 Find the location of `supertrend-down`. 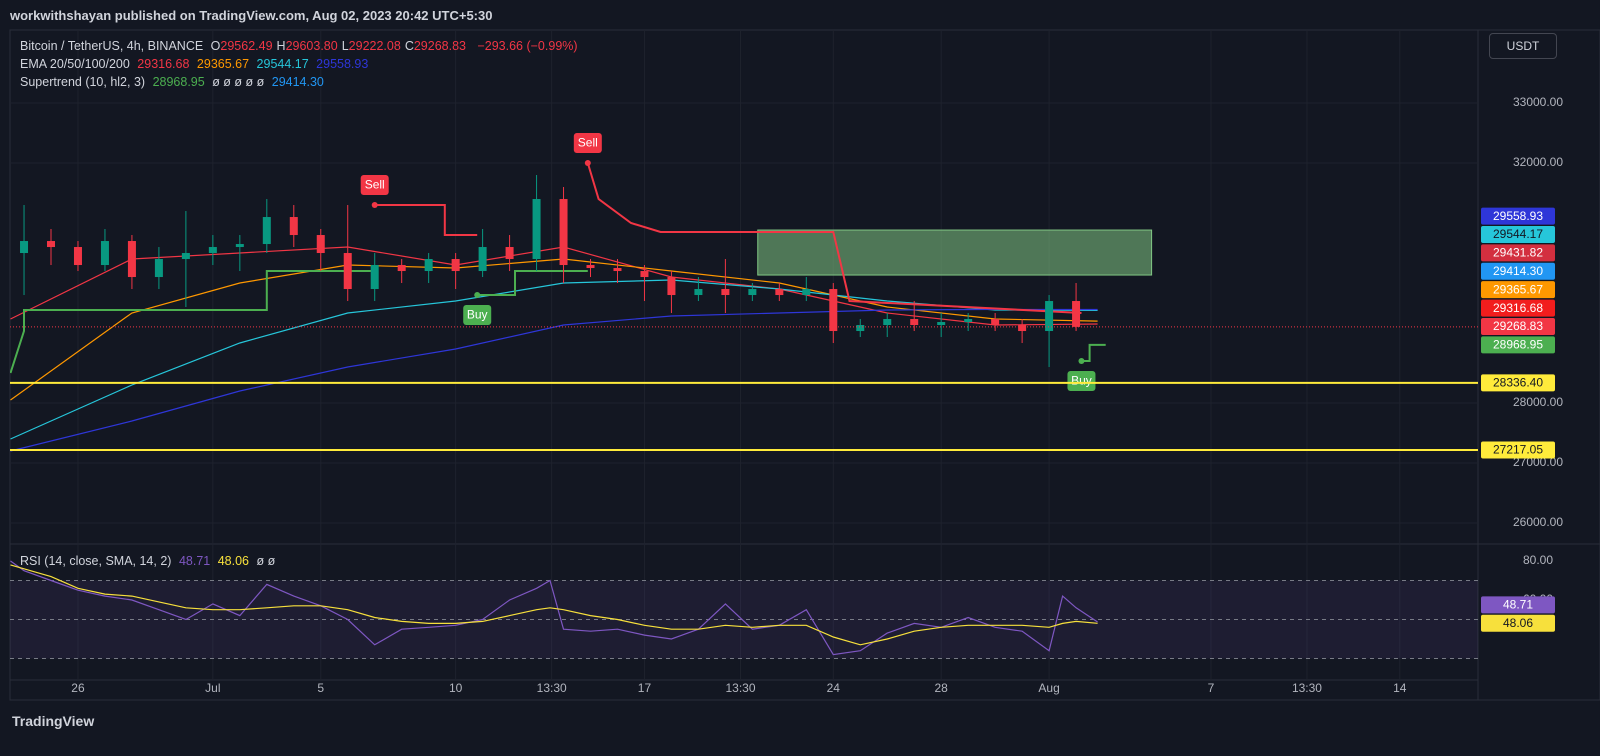

supertrend-down is located at coordinates (728, 238).